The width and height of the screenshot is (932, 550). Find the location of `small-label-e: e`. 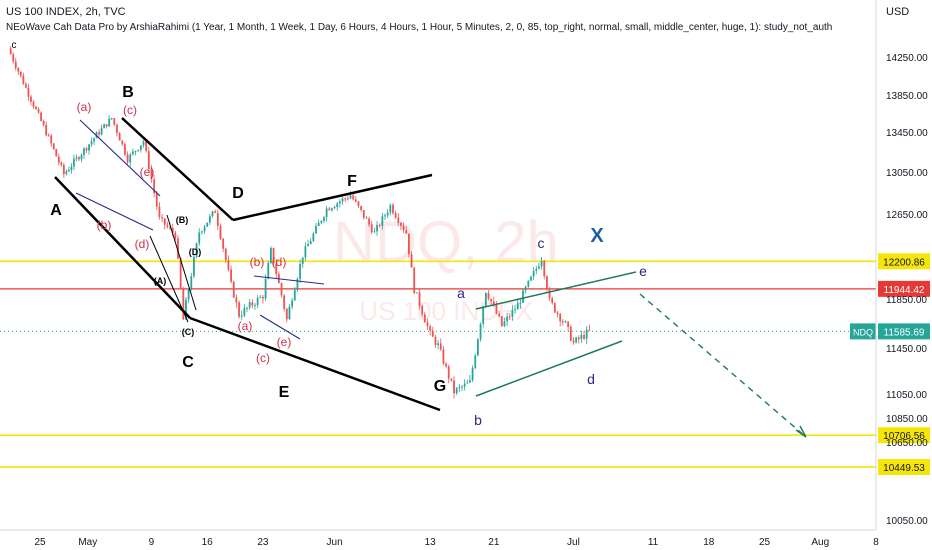

small-label-e: e is located at coordinates (643, 271).